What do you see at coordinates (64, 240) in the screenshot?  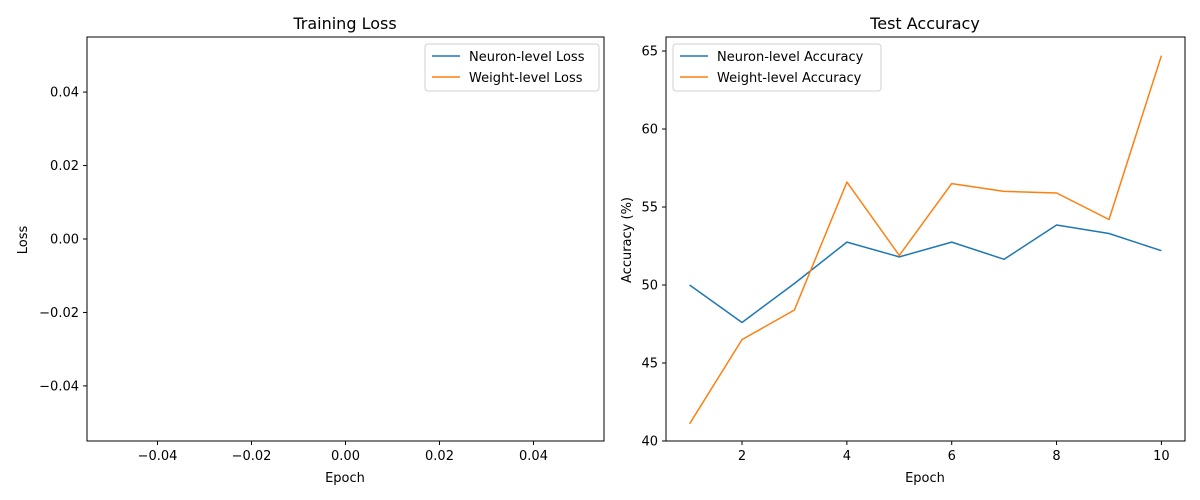 I see `y-tick-label: 0.00` at bounding box center [64, 240].